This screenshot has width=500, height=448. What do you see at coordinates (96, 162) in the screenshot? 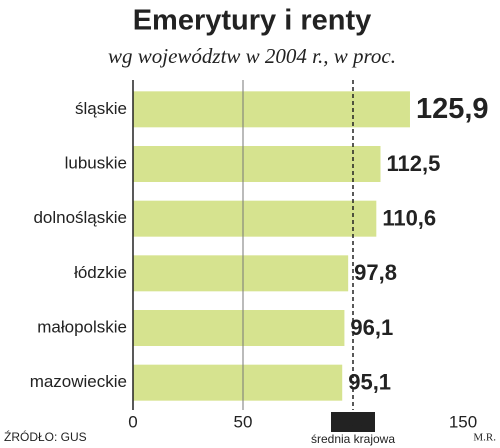
I see `y-tick-label: lubuskie` at bounding box center [96, 162].